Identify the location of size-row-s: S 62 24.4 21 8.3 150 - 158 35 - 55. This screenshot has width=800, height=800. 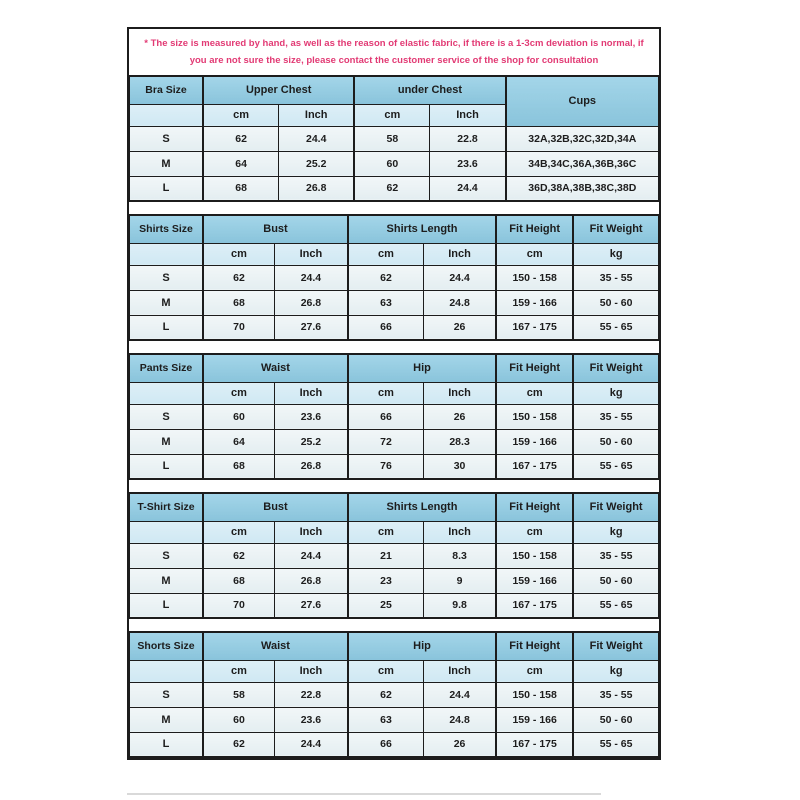
(394, 555).